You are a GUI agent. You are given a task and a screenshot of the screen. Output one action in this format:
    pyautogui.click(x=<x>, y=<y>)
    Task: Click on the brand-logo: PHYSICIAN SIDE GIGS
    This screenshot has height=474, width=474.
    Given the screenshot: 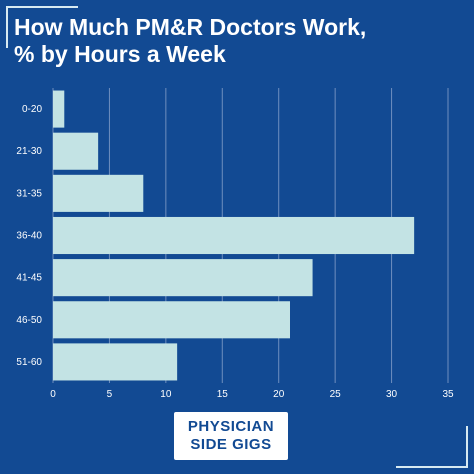 What is the action you would take?
    pyautogui.click(x=231, y=436)
    